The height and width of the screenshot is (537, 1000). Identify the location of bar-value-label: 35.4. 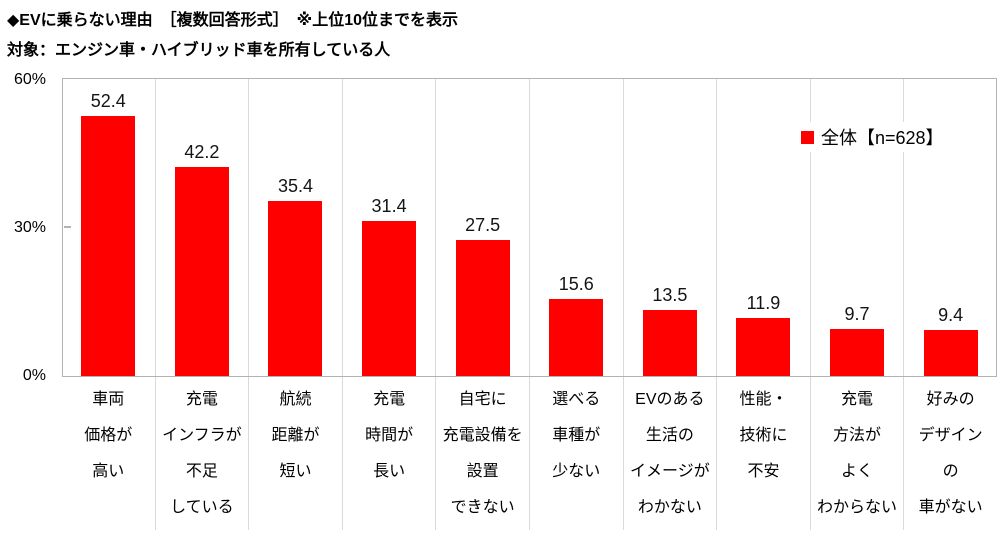
(295, 185).